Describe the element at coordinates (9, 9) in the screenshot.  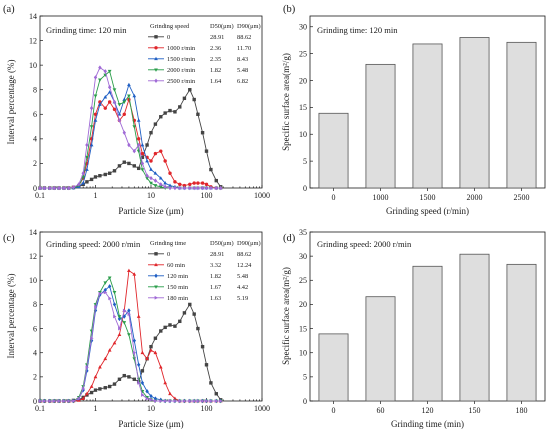
I see `panel-label: (a)` at that location.